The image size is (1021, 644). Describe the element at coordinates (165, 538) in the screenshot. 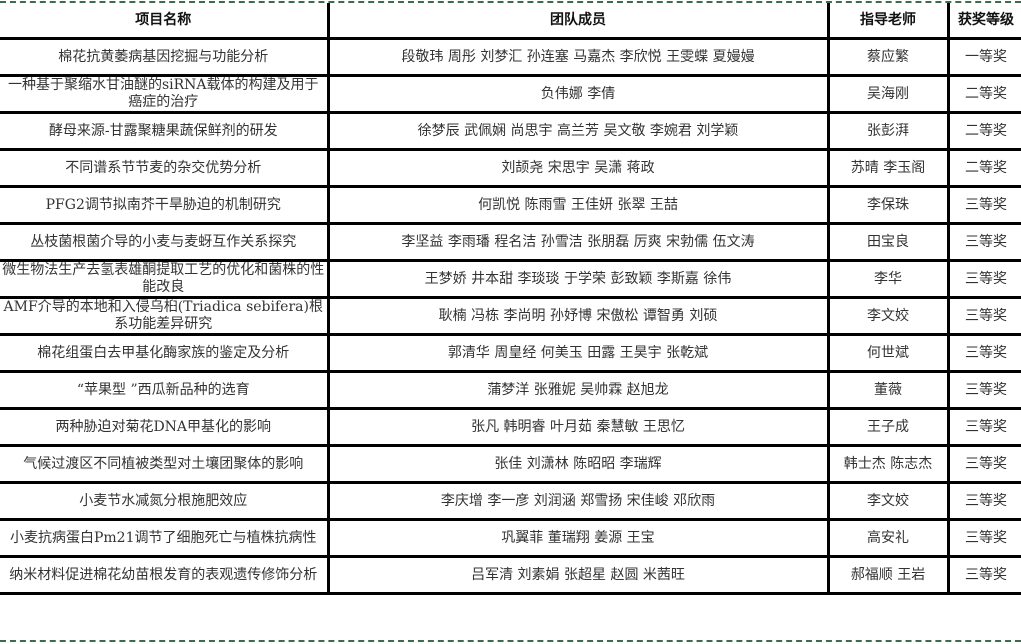

I see `project-name-cell: 小麦抗病蛋白Pm21调节了细胞死亡与植株抗病性` at that location.